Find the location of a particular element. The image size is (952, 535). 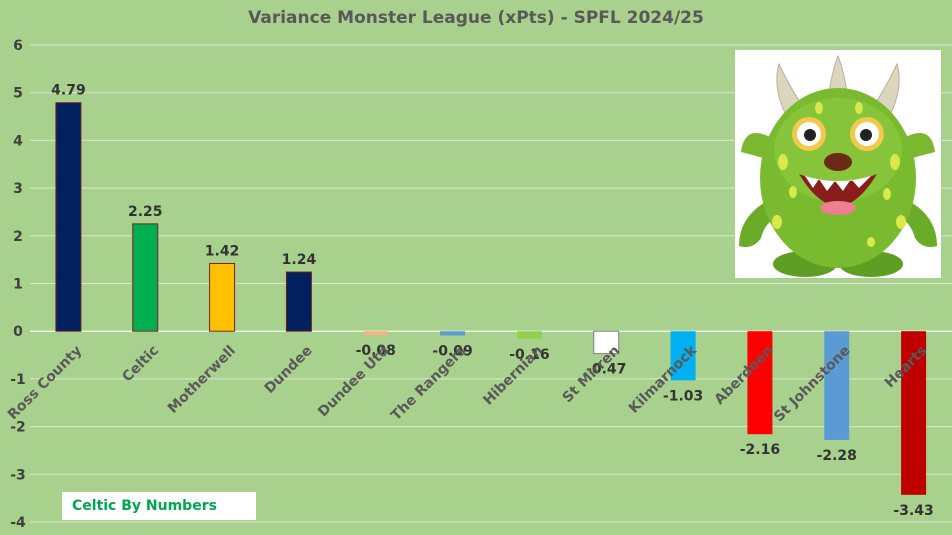

x-tick-label: The Rangers is located at coordinates (428, 383).